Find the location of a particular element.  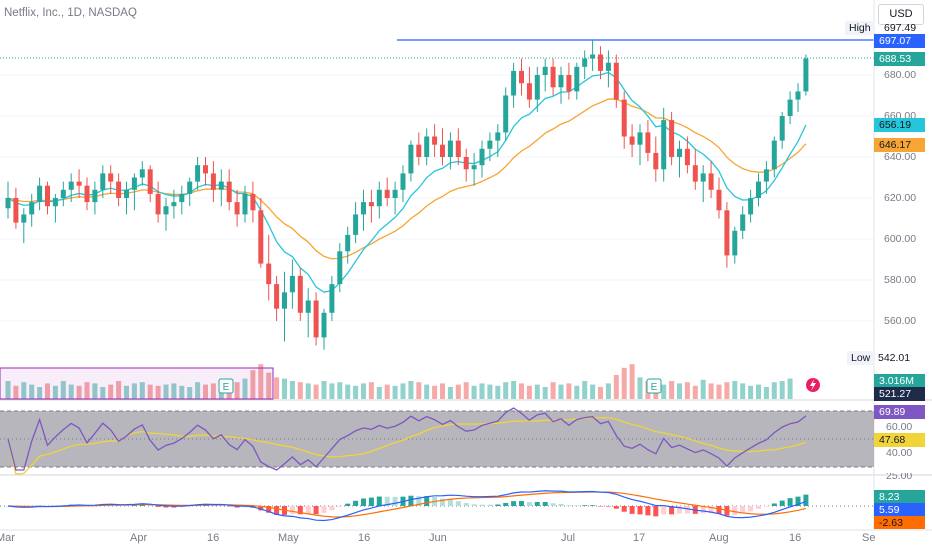

time-label-mar: Mar is located at coordinates (7, 538).